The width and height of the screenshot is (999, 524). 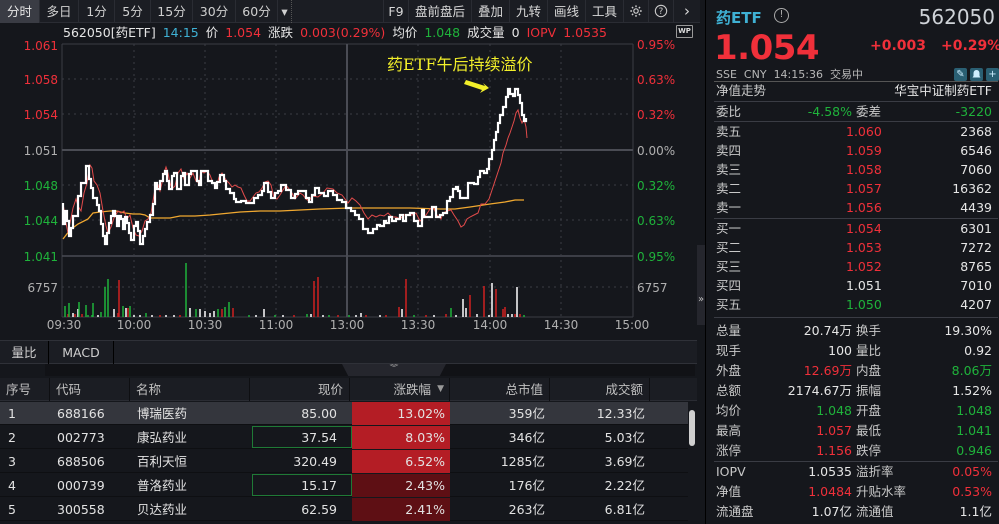 I want to click on bid-price: 1.052, so click(x=864, y=266).